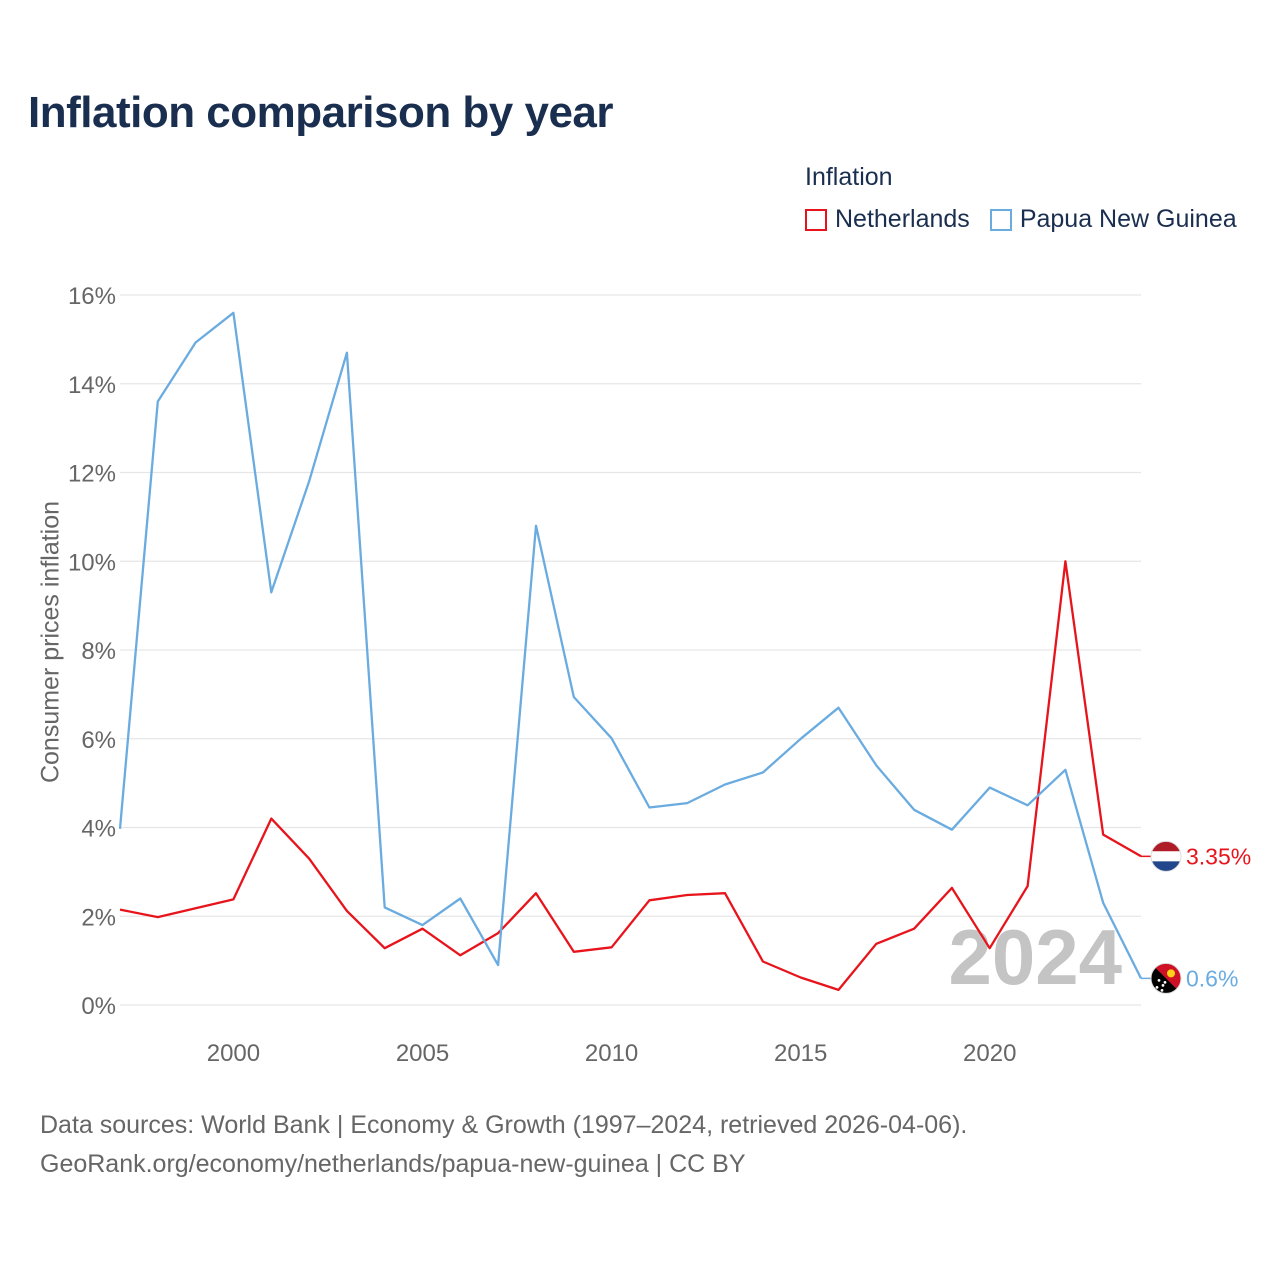 The width and height of the screenshot is (1280, 1280). Describe the element at coordinates (98, 1006) in the screenshot. I see `y-tick-label: 0%` at that location.